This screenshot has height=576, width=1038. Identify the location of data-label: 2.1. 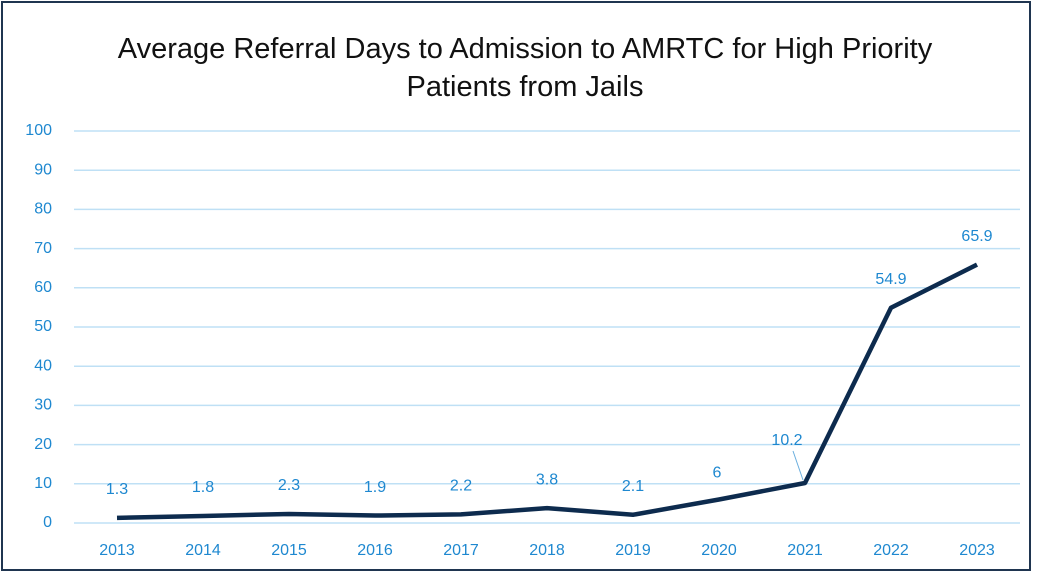
(633, 486).